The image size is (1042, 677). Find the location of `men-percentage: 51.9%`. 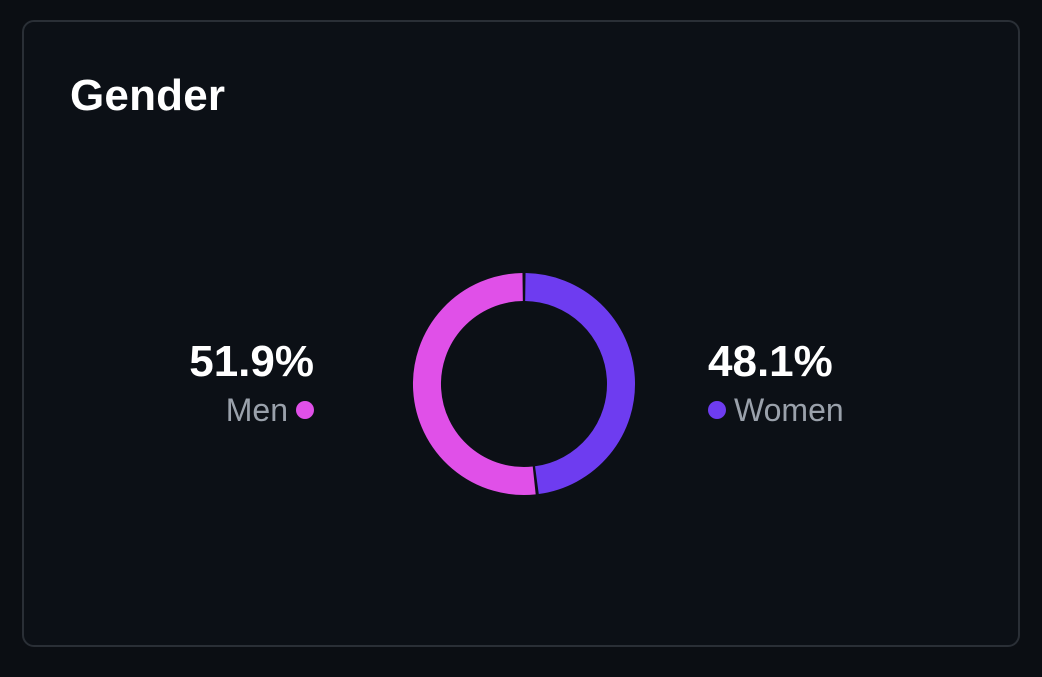

men-percentage: 51.9% is located at coordinates (251, 361).